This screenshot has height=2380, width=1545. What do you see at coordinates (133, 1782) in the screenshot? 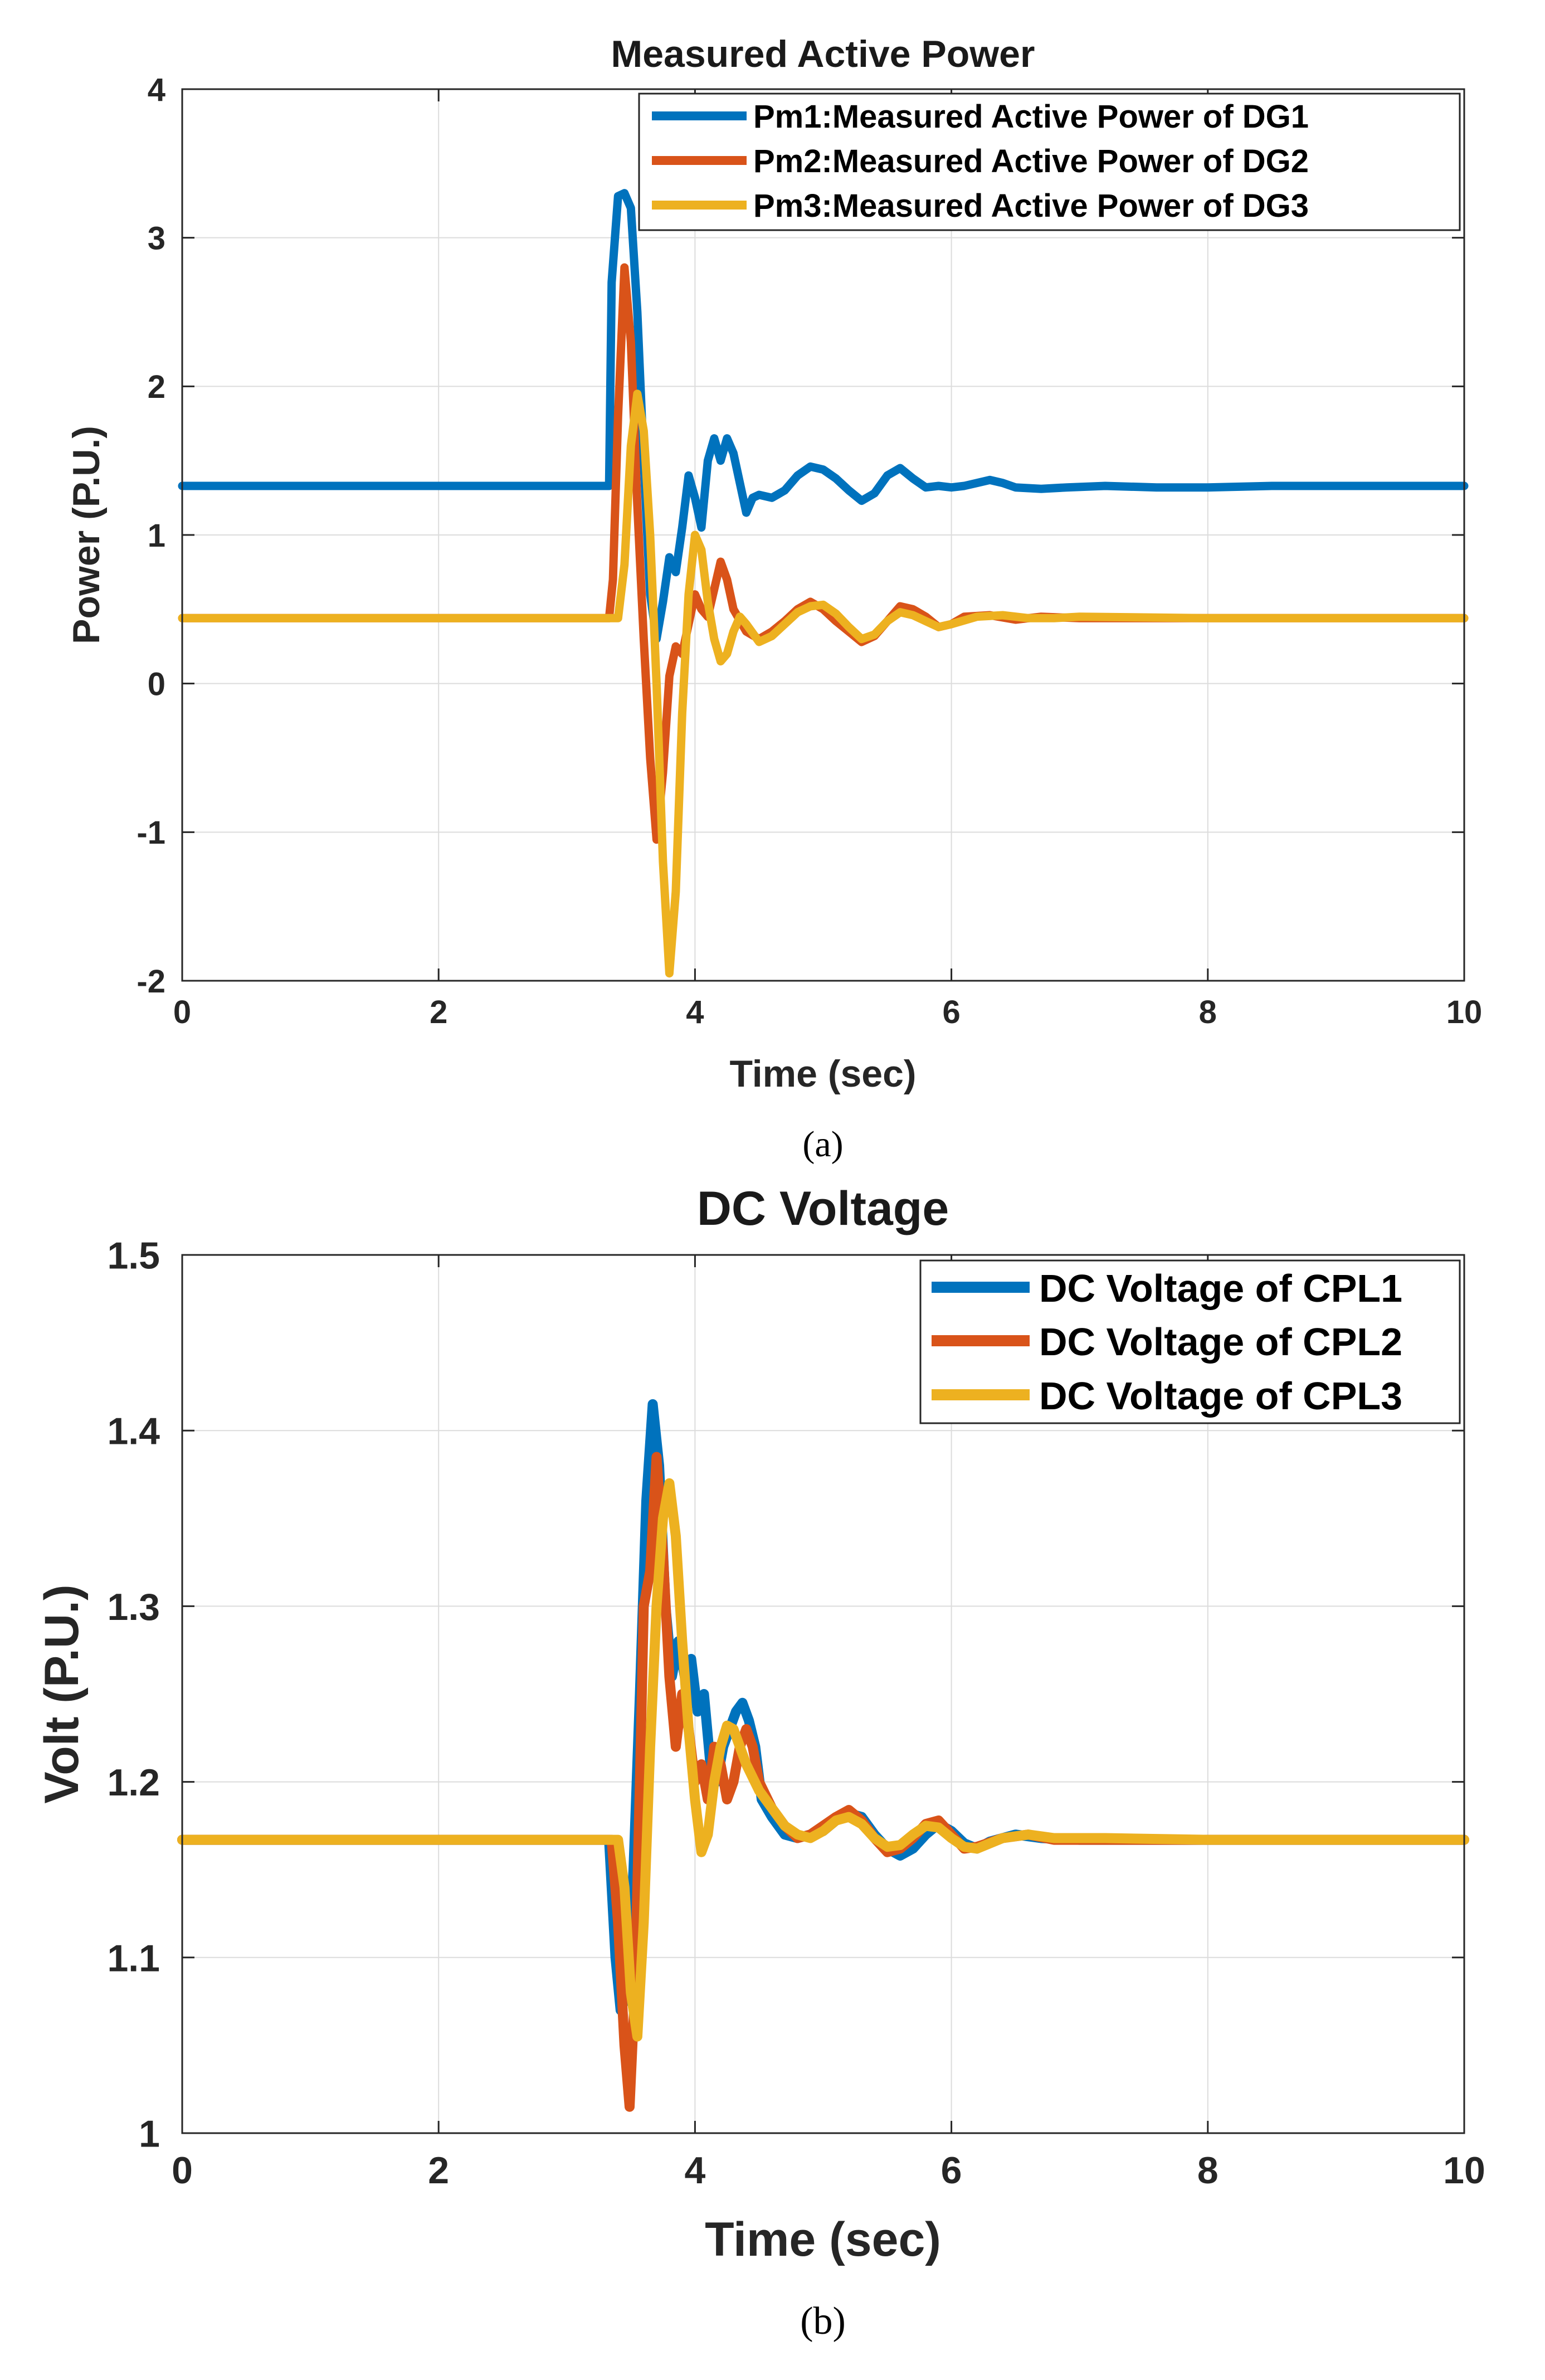
I see `y-tick-label: 1.2` at bounding box center [133, 1782].